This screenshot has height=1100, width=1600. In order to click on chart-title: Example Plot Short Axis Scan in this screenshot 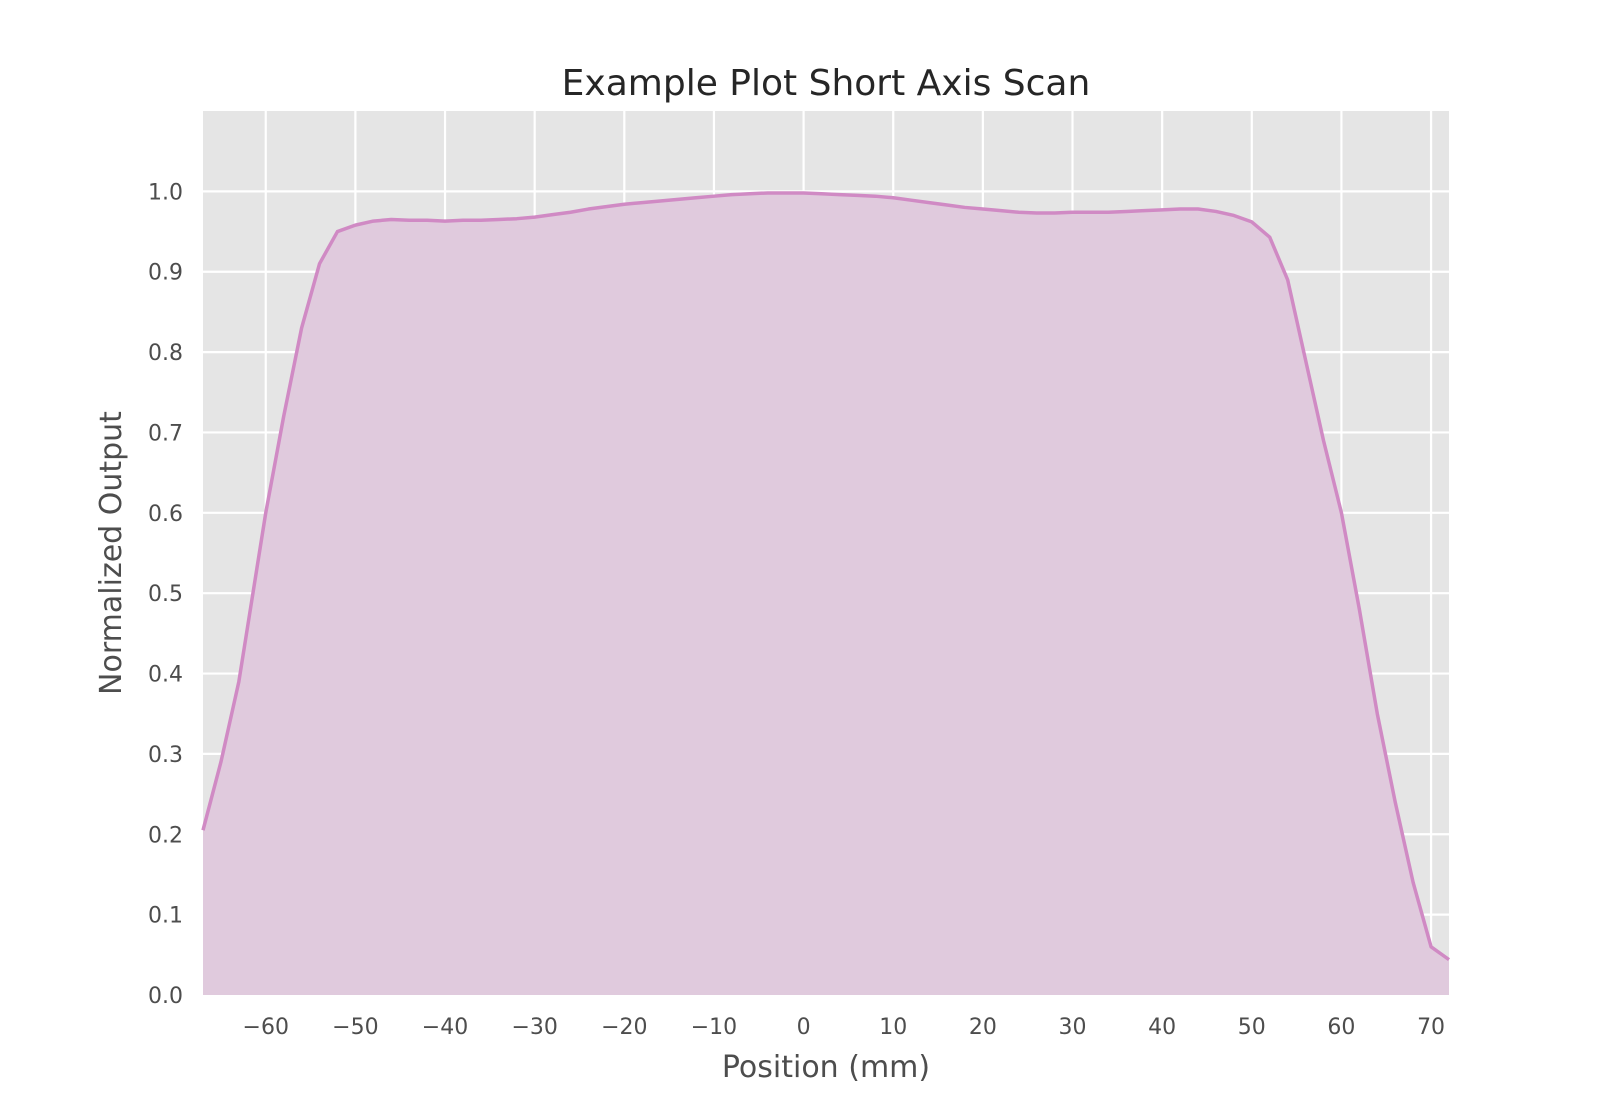, I will do `click(826, 83)`.